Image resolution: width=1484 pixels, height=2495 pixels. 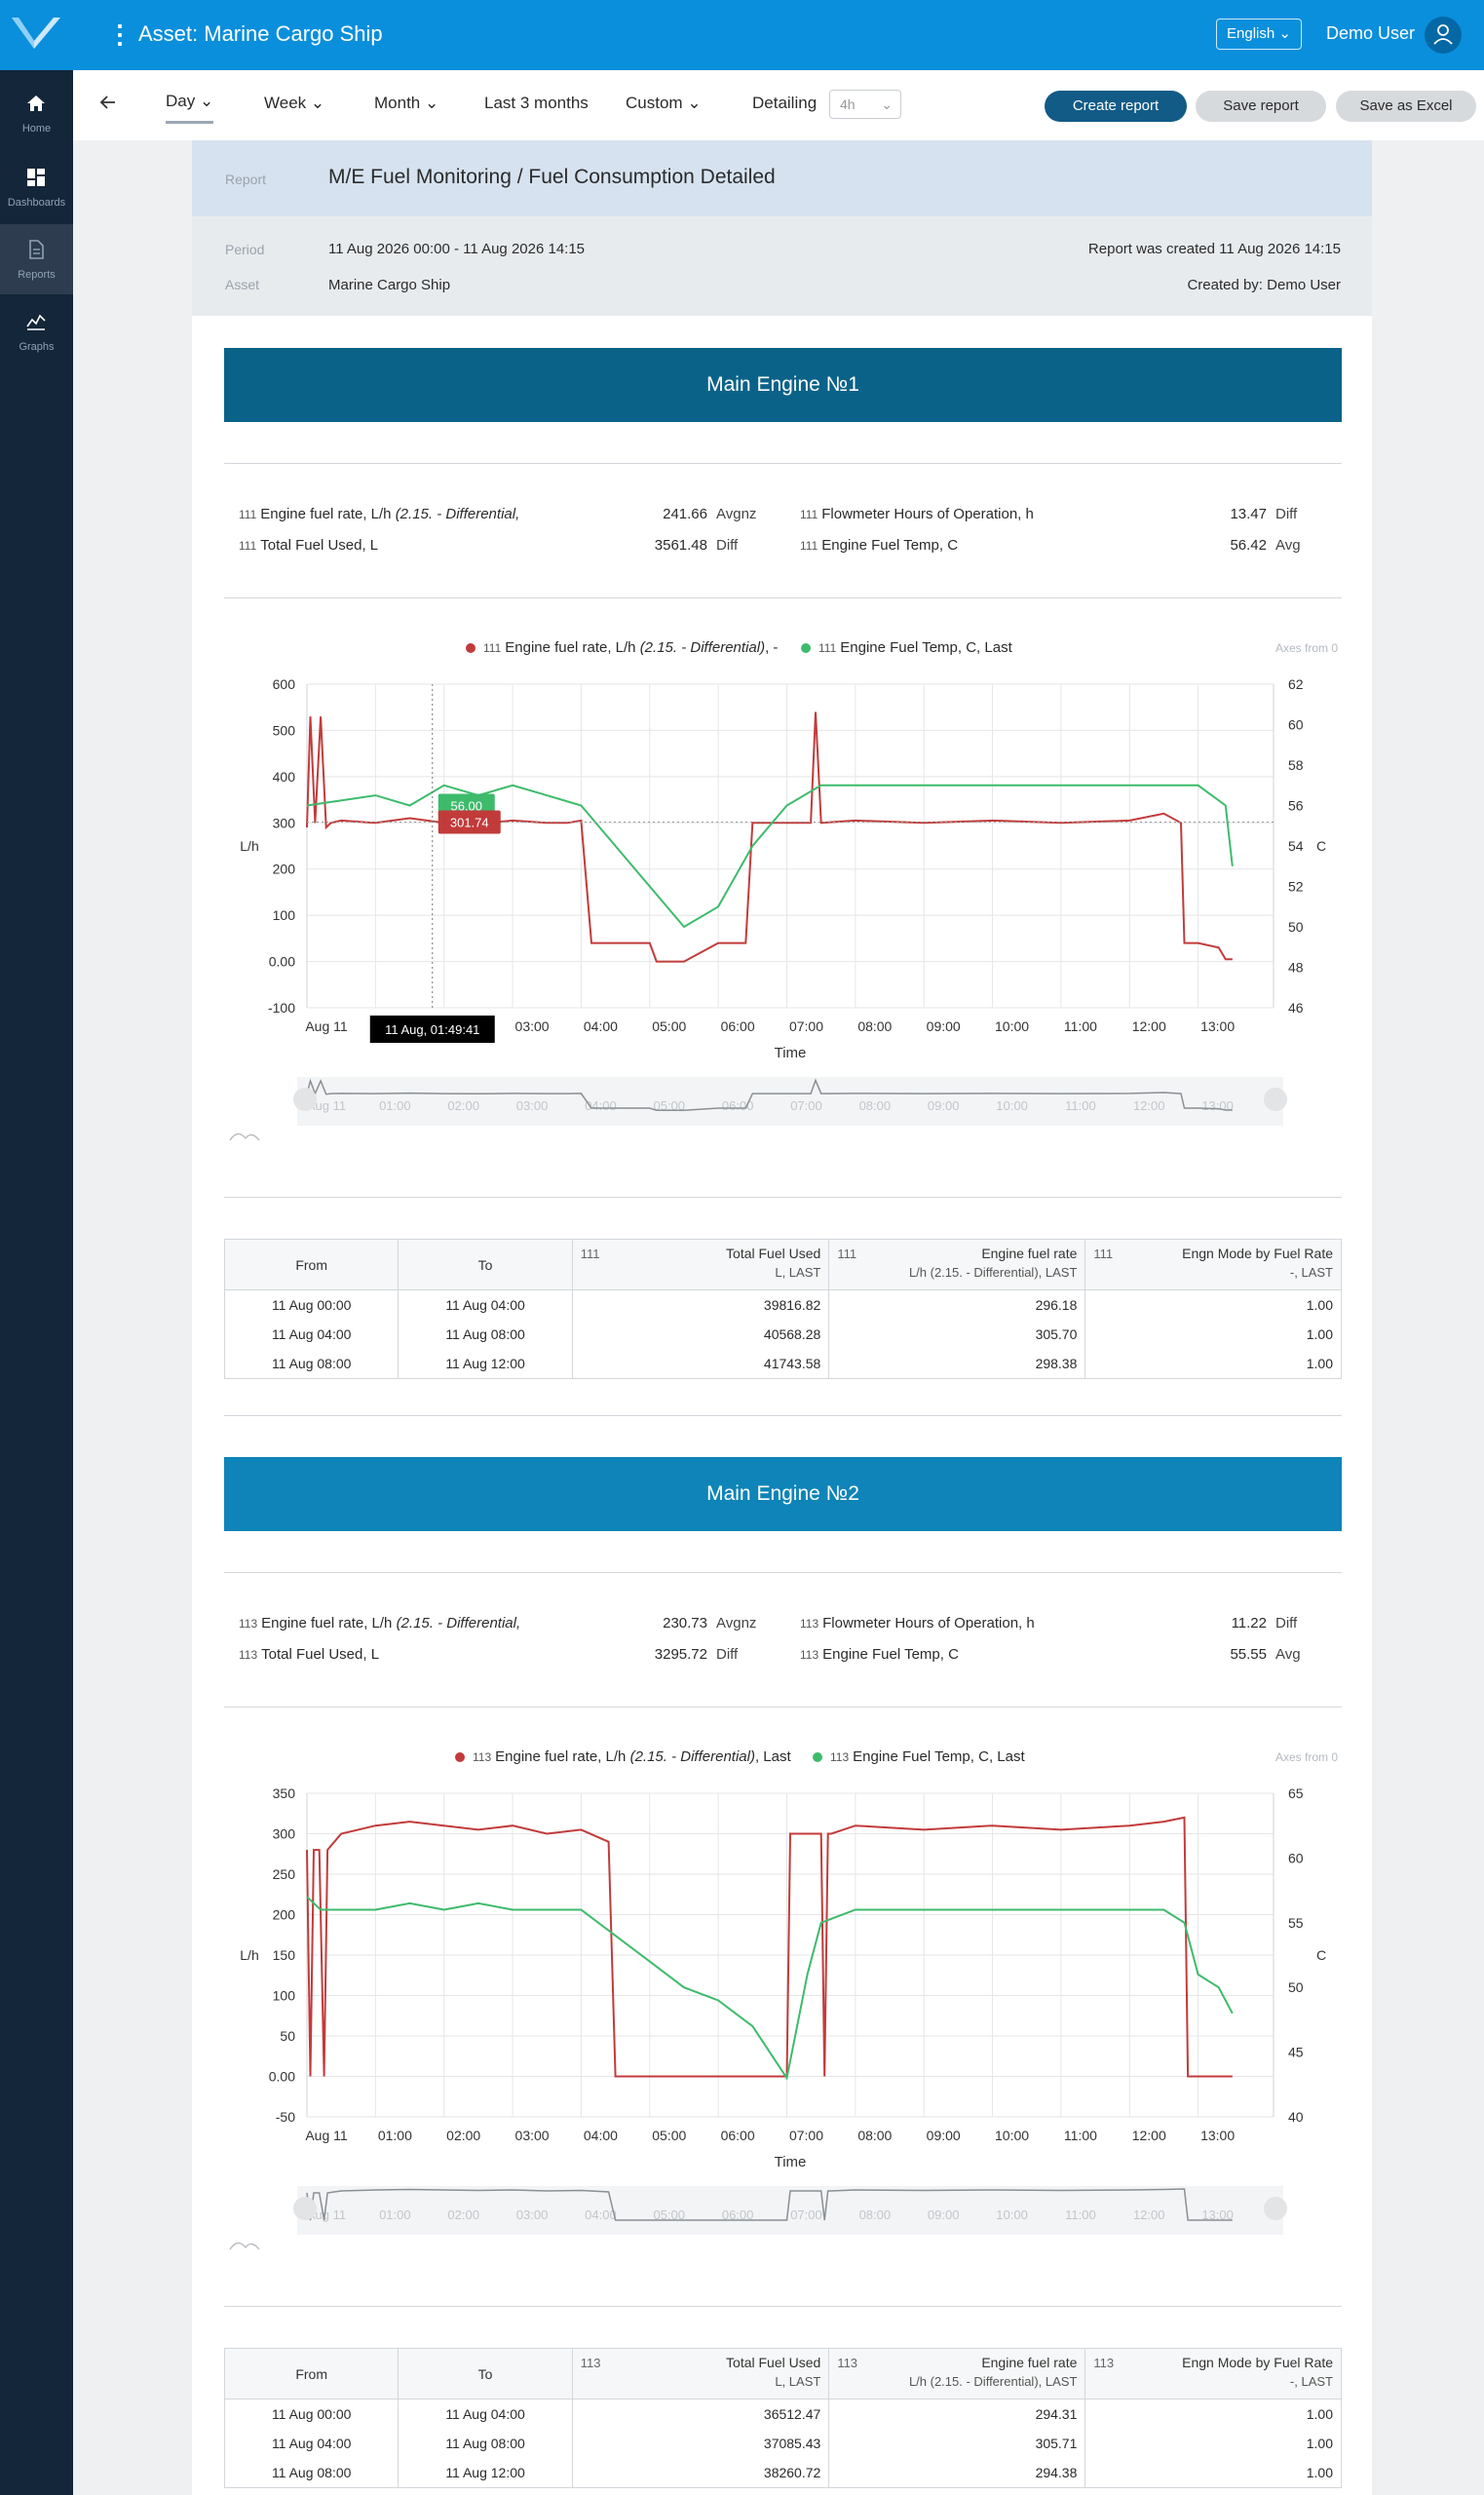 What do you see at coordinates (284, 822) in the screenshot?
I see `y-tick-label: 300` at bounding box center [284, 822].